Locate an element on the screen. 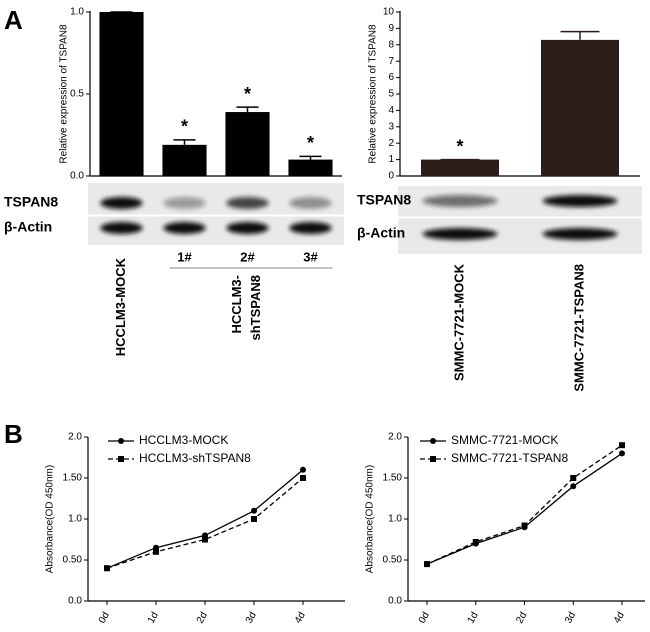  legend-label: SMMC-7721-TSPAN8 is located at coordinates (509, 458).